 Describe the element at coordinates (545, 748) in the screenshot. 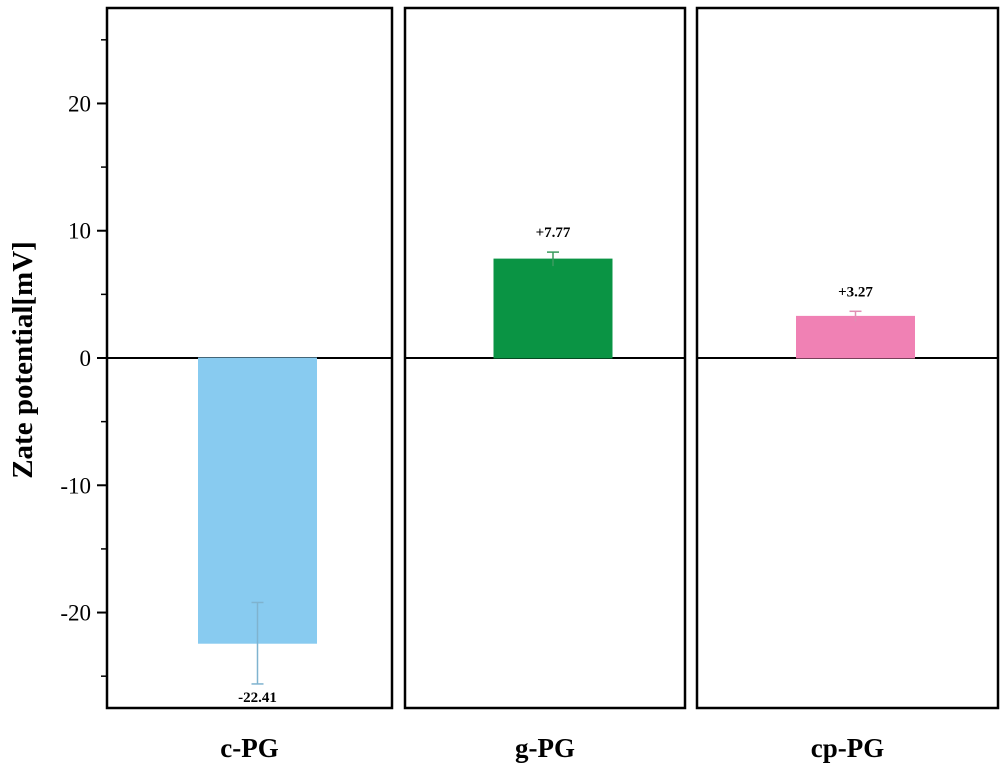

I see `category-label: g-PG` at that location.